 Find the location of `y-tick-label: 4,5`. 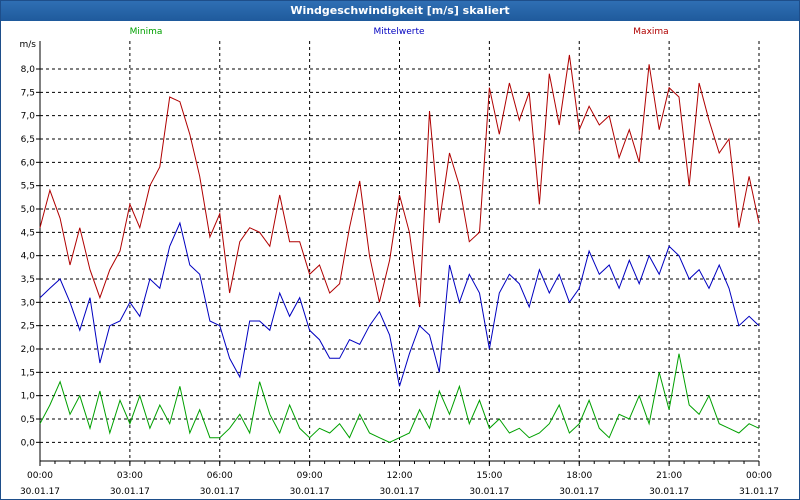

y-tick-label: 4,5 is located at coordinates (28, 233).